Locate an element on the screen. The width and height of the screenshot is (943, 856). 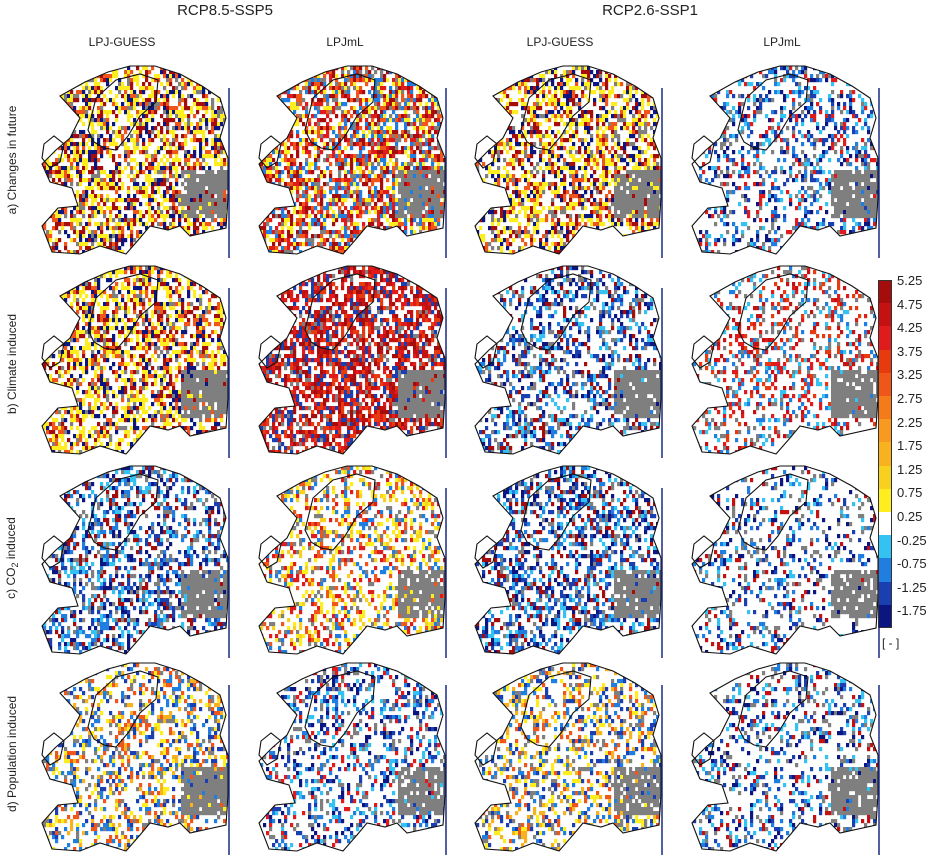
colorbar is located at coordinates (885, 454).